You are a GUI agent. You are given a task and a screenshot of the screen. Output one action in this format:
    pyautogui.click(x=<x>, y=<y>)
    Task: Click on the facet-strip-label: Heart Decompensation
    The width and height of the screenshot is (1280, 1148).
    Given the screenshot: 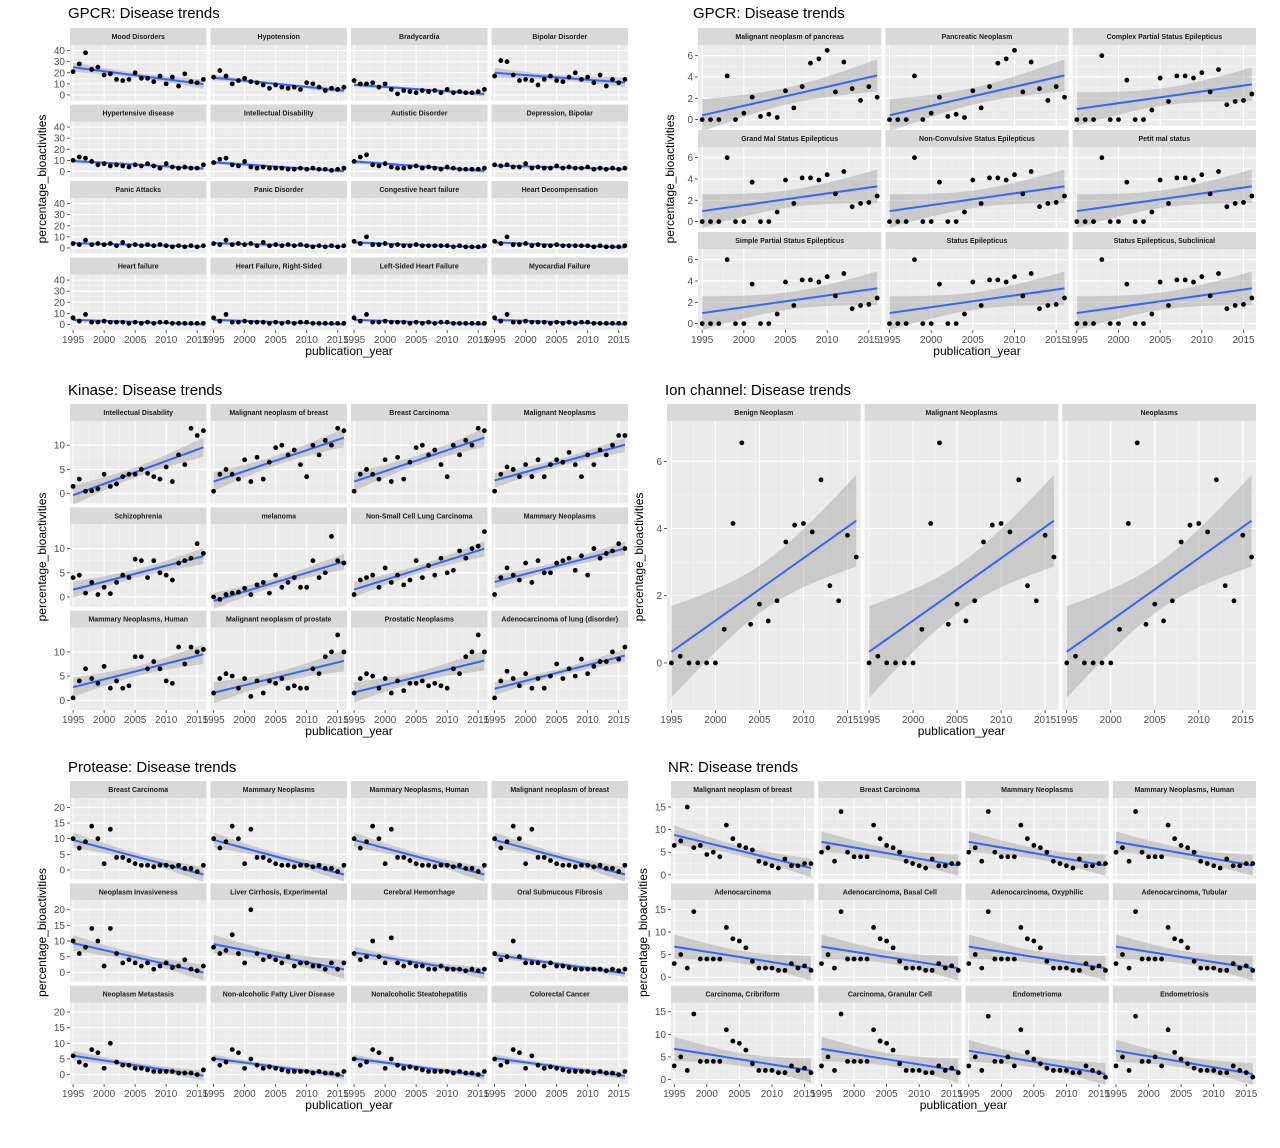 What is the action you would take?
    pyautogui.click(x=560, y=190)
    